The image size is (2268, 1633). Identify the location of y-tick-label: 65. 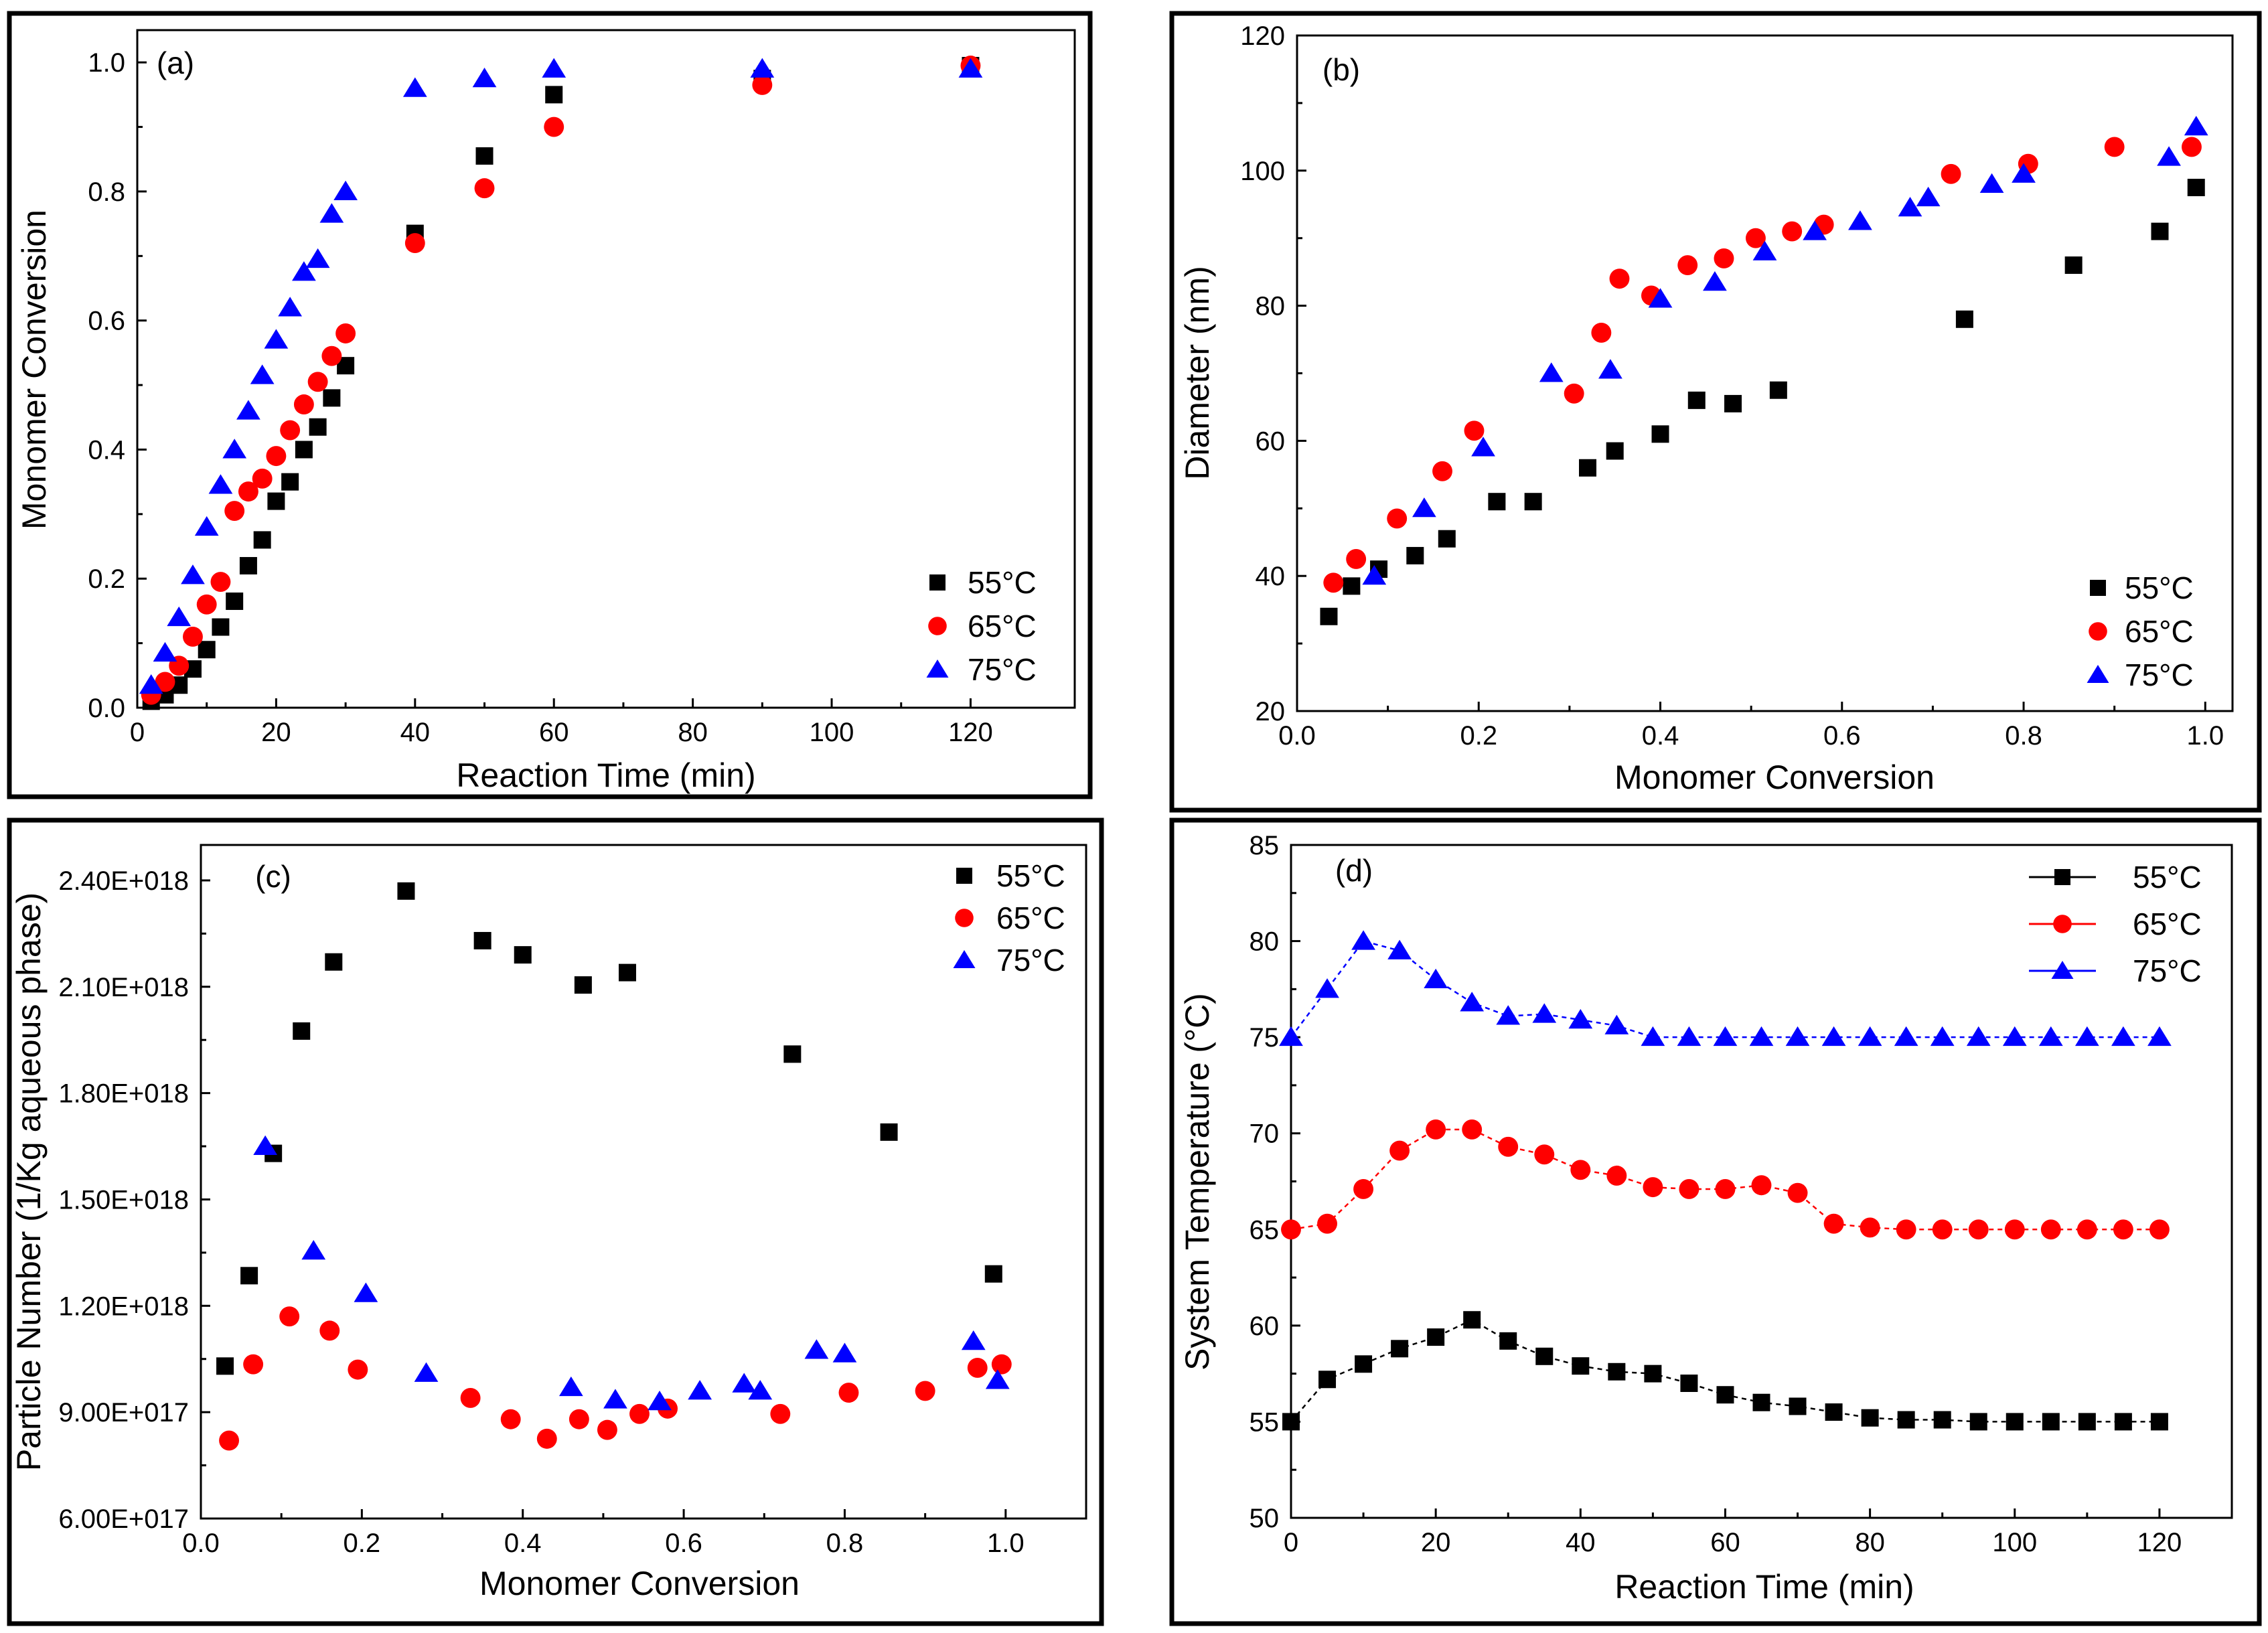
(1265, 1230).